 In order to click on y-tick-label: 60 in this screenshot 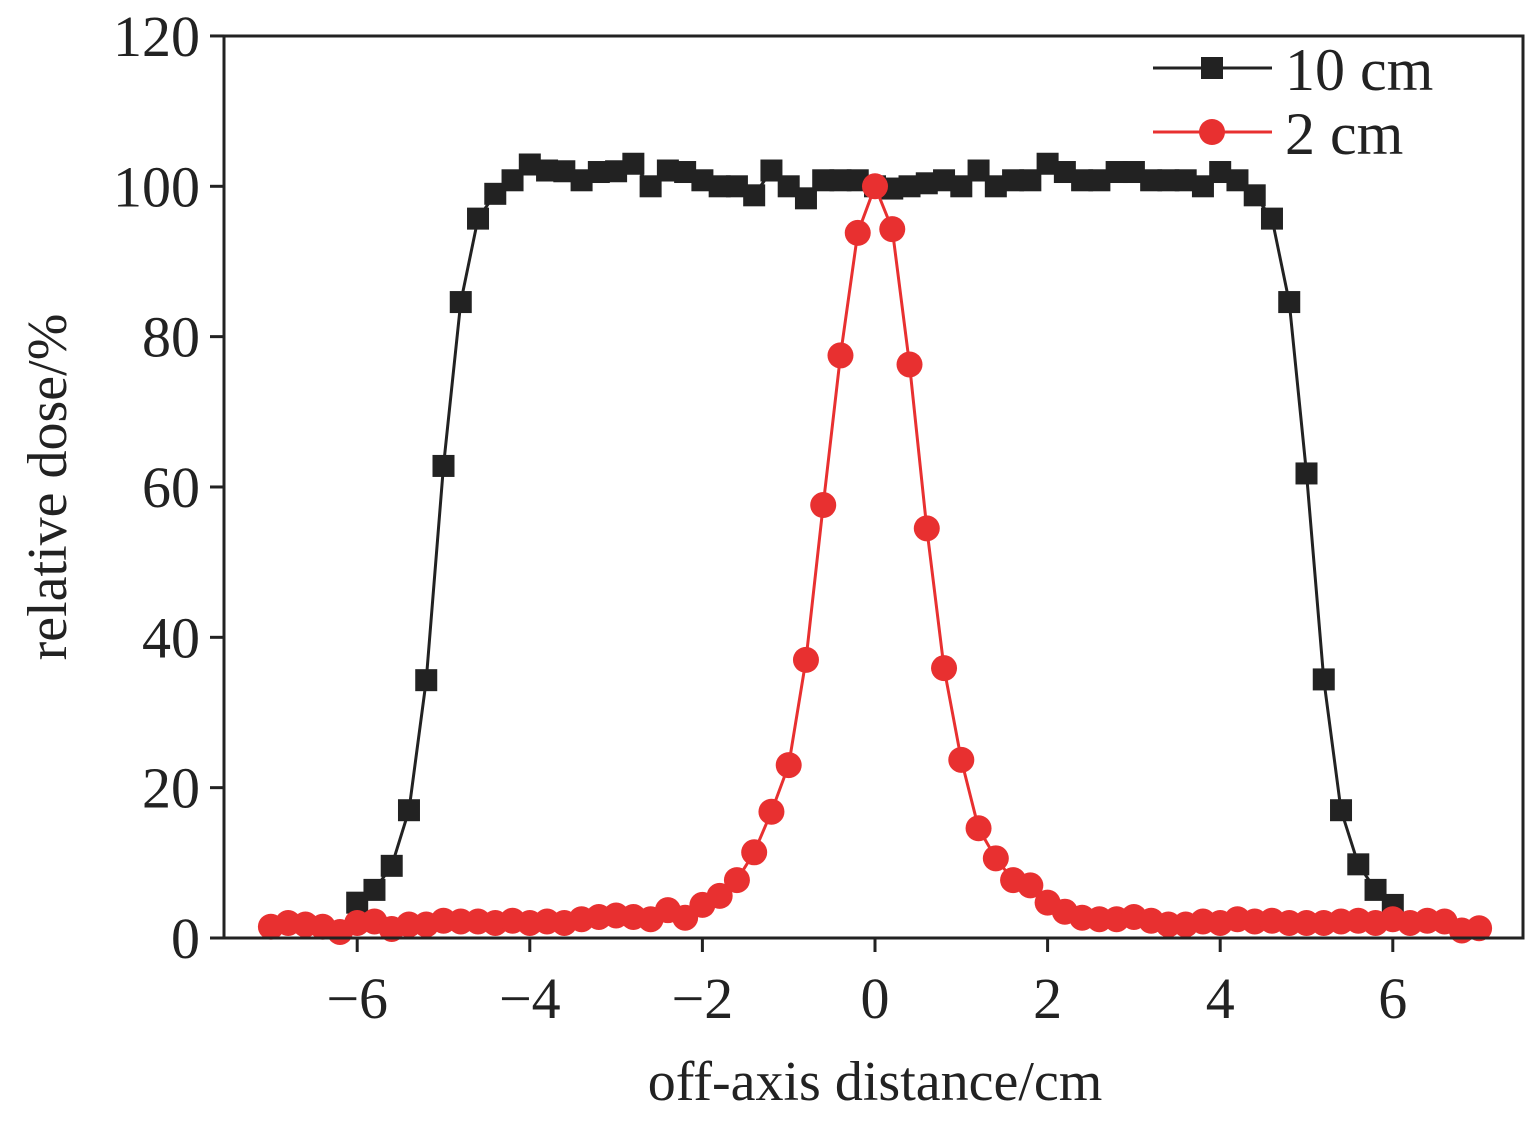, I will do `click(171, 487)`.